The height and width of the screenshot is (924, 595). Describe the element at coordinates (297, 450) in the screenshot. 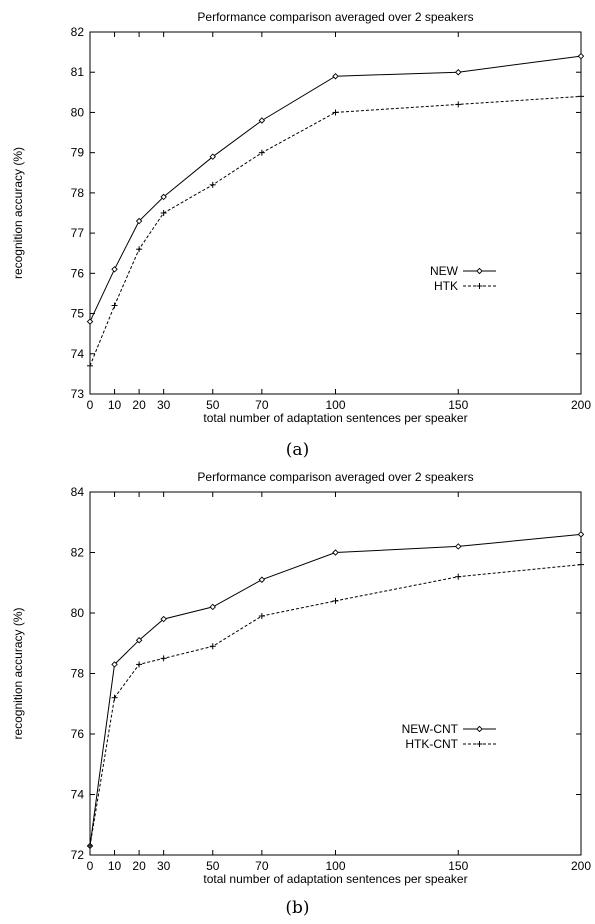

I see `caption-a: (a)` at that location.